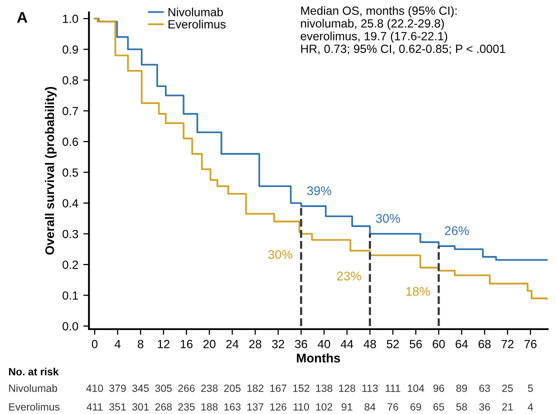  I want to click on x-axis-title: Months, so click(318, 358).